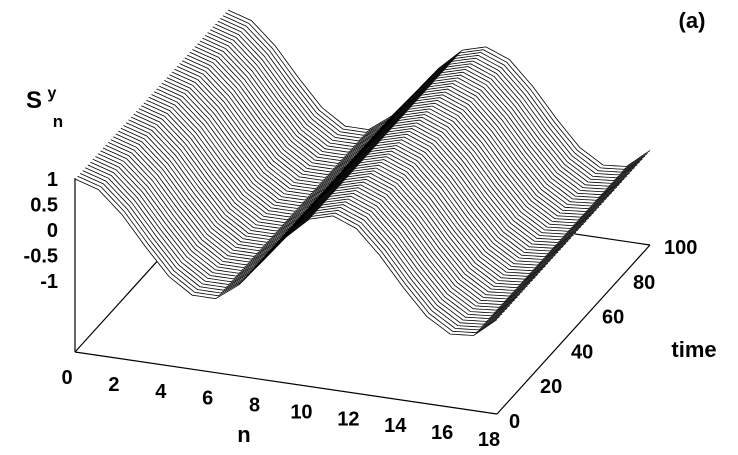 The image size is (738, 455). What do you see at coordinates (58, 121) in the screenshot?
I see `z-axis-label-sub: n` at bounding box center [58, 121].